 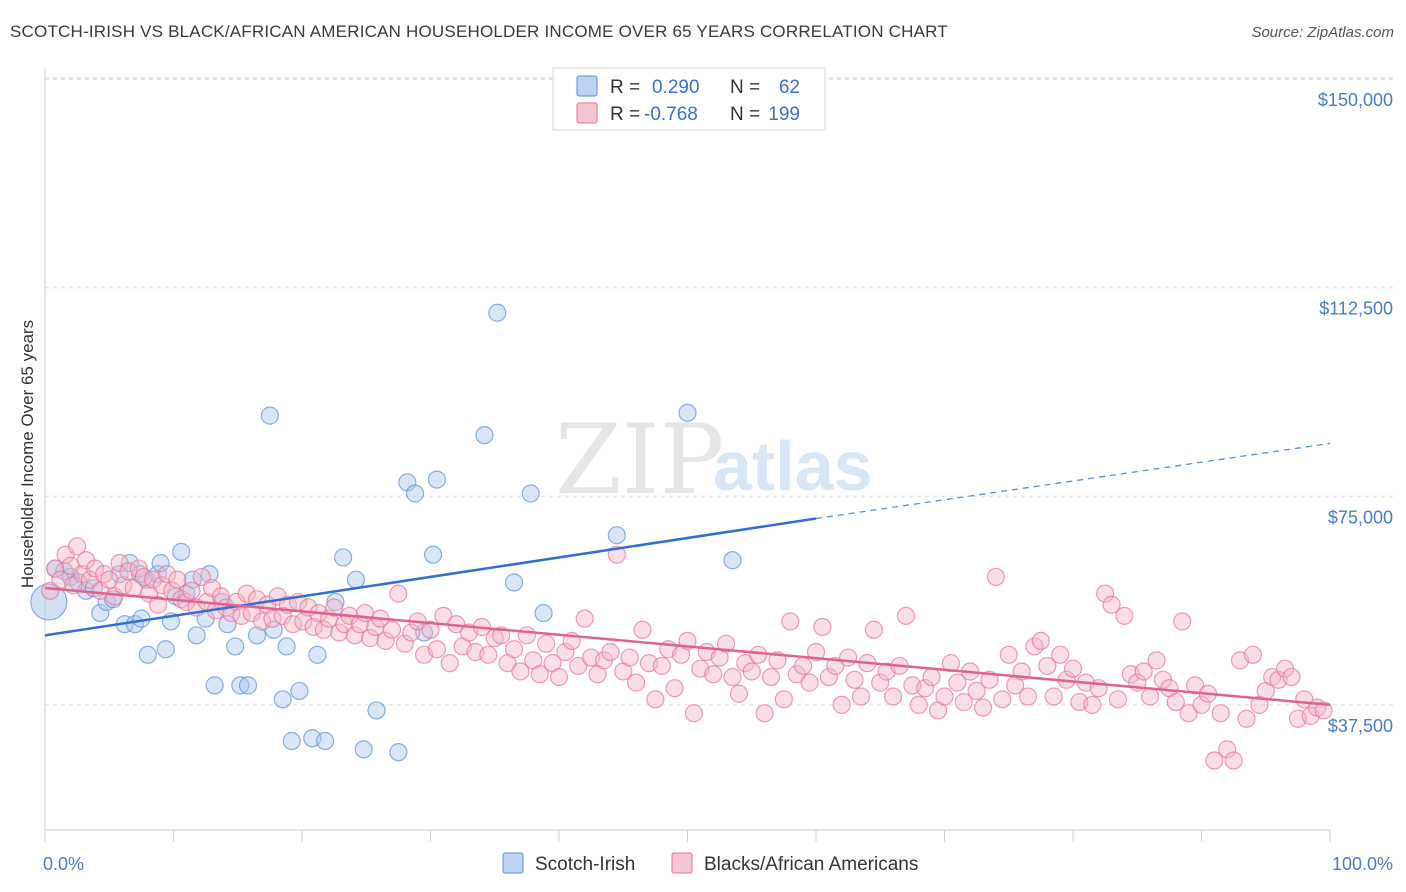 What do you see at coordinates (687, 646) in the screenshot?
I see `trend-line-blacks` at bounding box center [687, 646].